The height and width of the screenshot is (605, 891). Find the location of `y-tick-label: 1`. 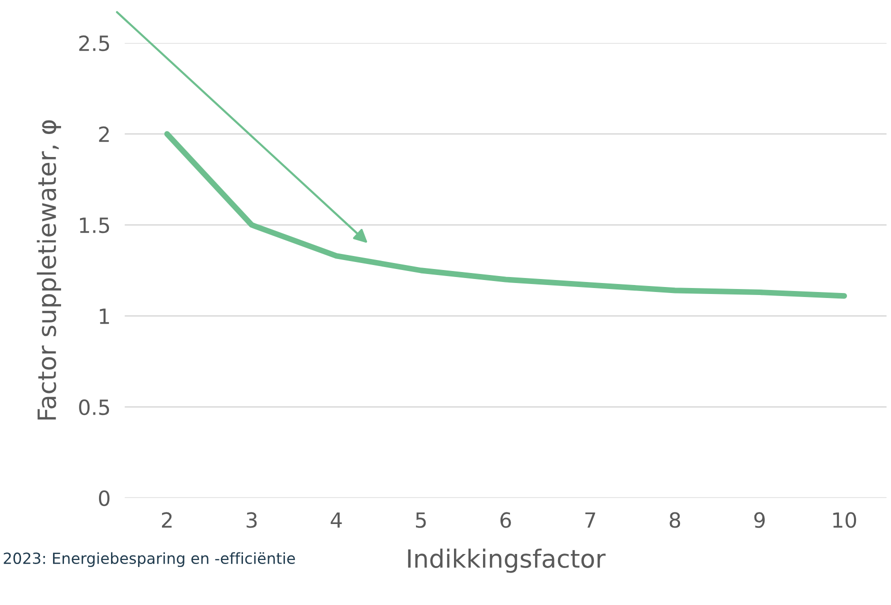

y-tick-label: 1 is located at coordinates (104, 316).